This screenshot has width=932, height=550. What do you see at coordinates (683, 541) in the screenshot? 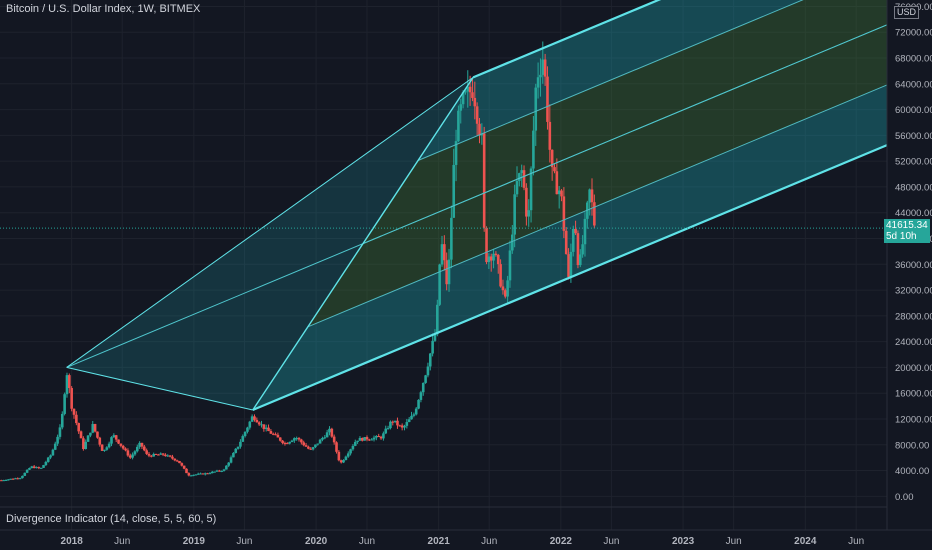
I see `time-tick-label: 2023` at bounding box center [683, 541].